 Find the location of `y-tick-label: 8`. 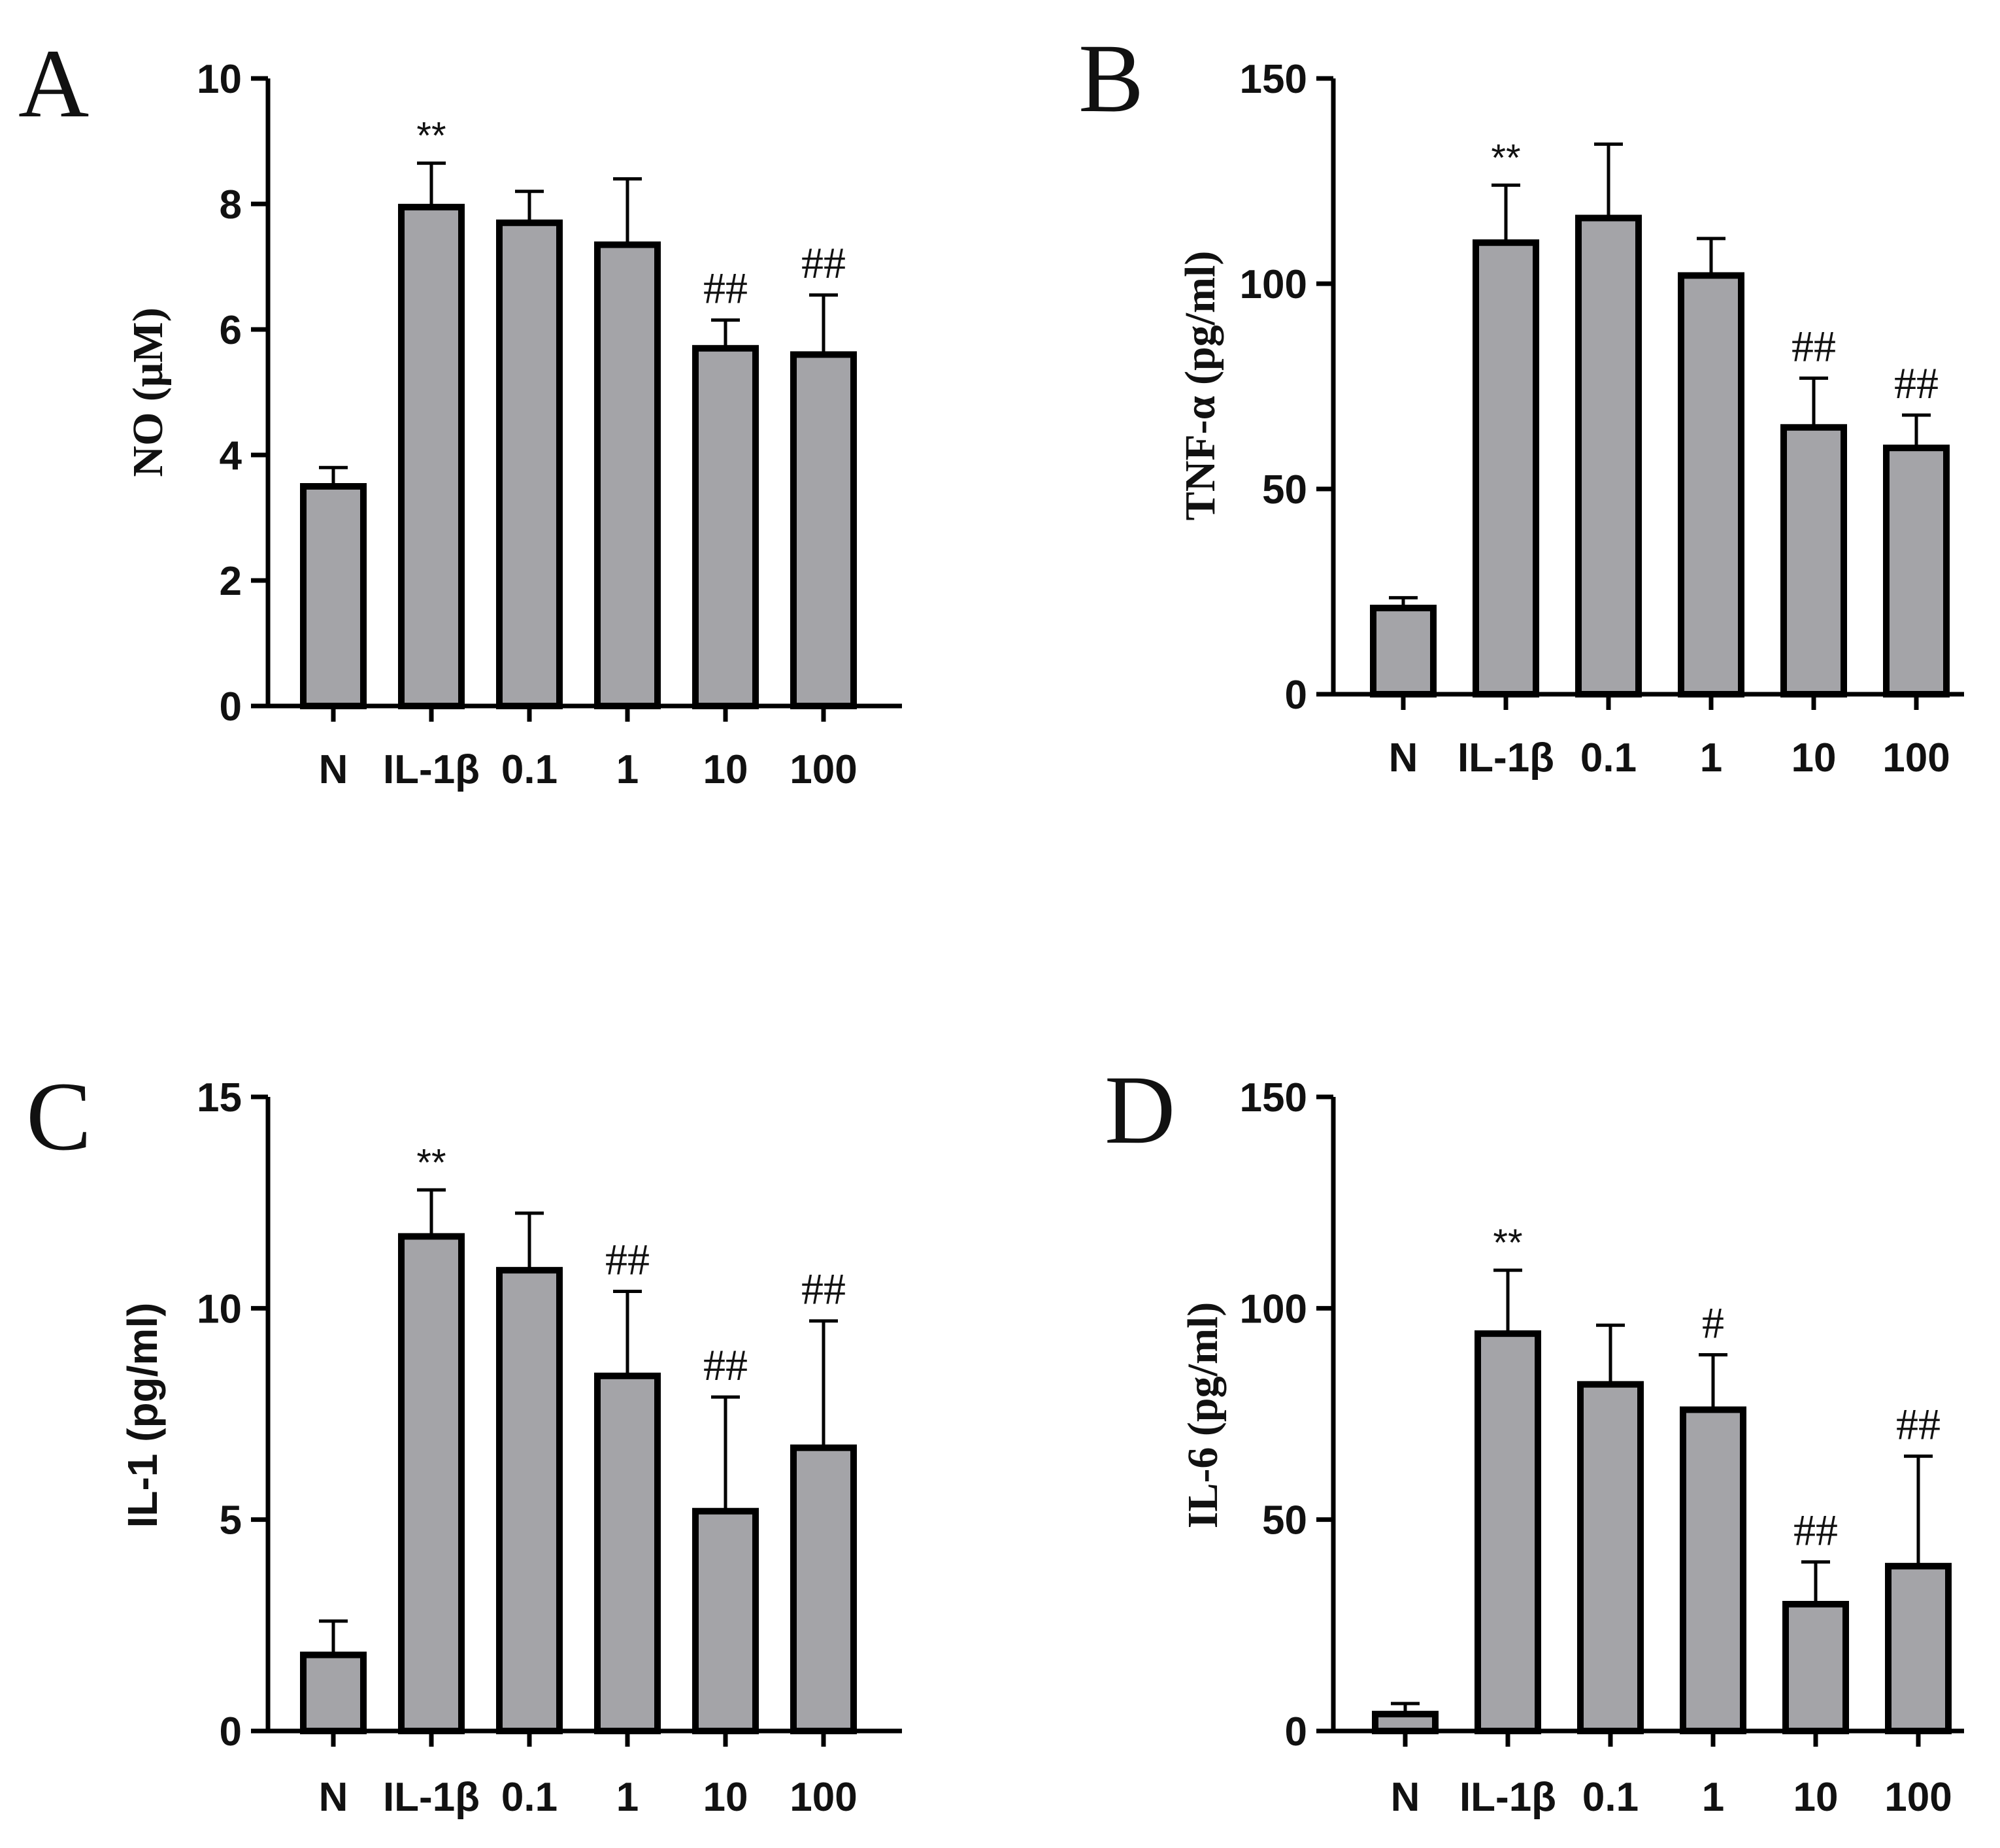

y-tick-label: 8 is located at coordinates (231, 204).